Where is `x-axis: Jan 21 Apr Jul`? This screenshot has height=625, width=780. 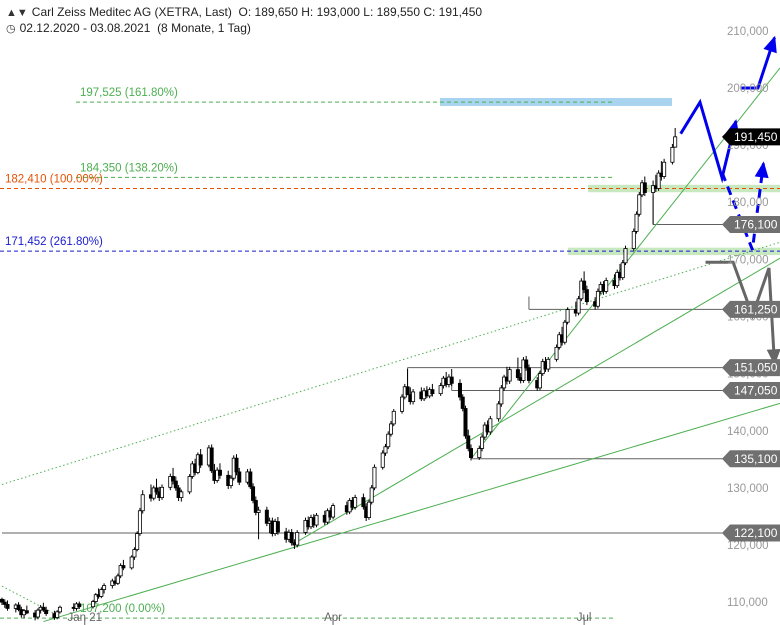
x-axis: Jan 21 Apr Jul is located at coordinates (329, 618).